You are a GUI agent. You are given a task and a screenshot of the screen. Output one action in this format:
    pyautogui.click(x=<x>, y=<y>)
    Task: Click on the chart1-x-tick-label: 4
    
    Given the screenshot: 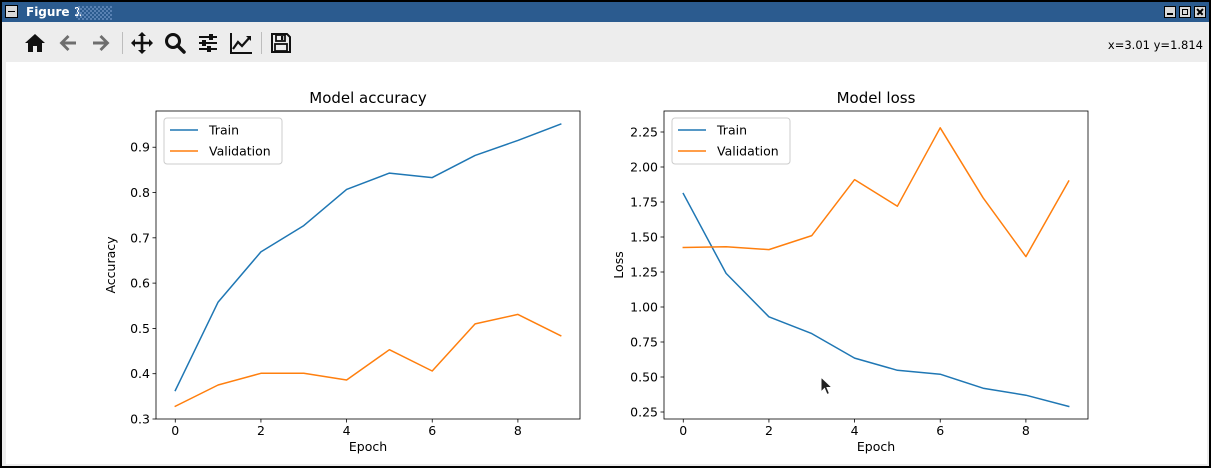 What is the action you would take?
    pyautogui.click(x=347, y=430)
    